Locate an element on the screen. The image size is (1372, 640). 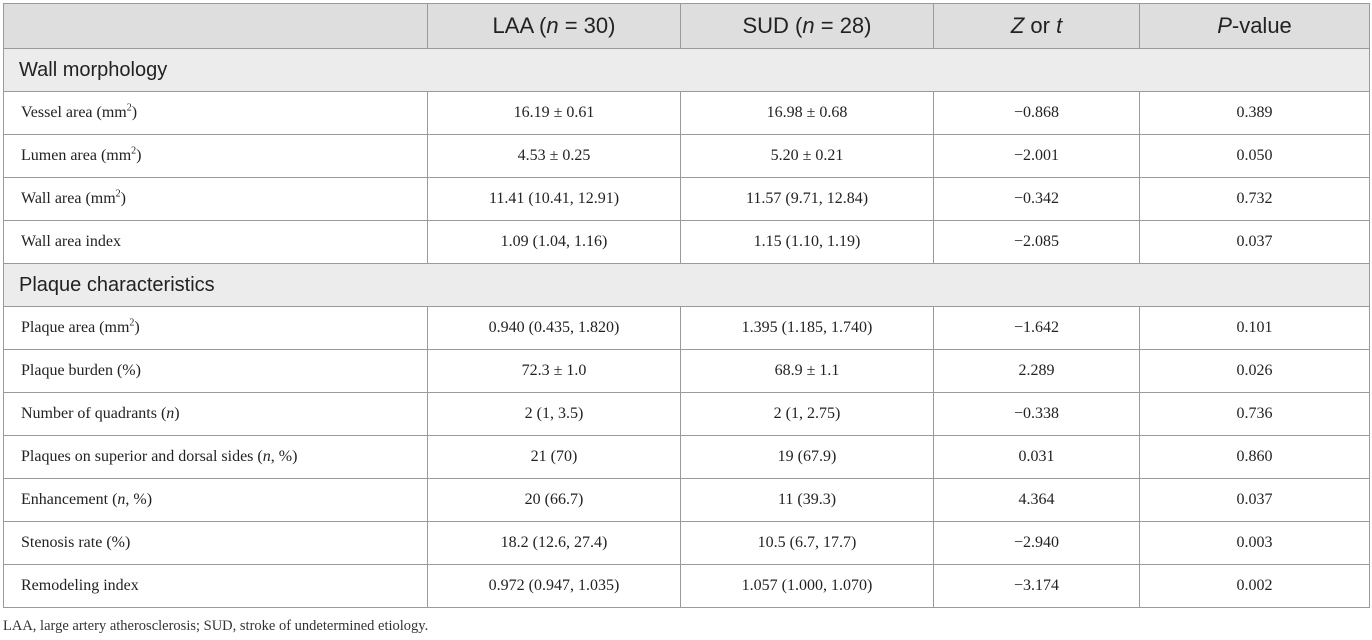
section-title: Plaque characteristics is located at coordinates (686, 285).